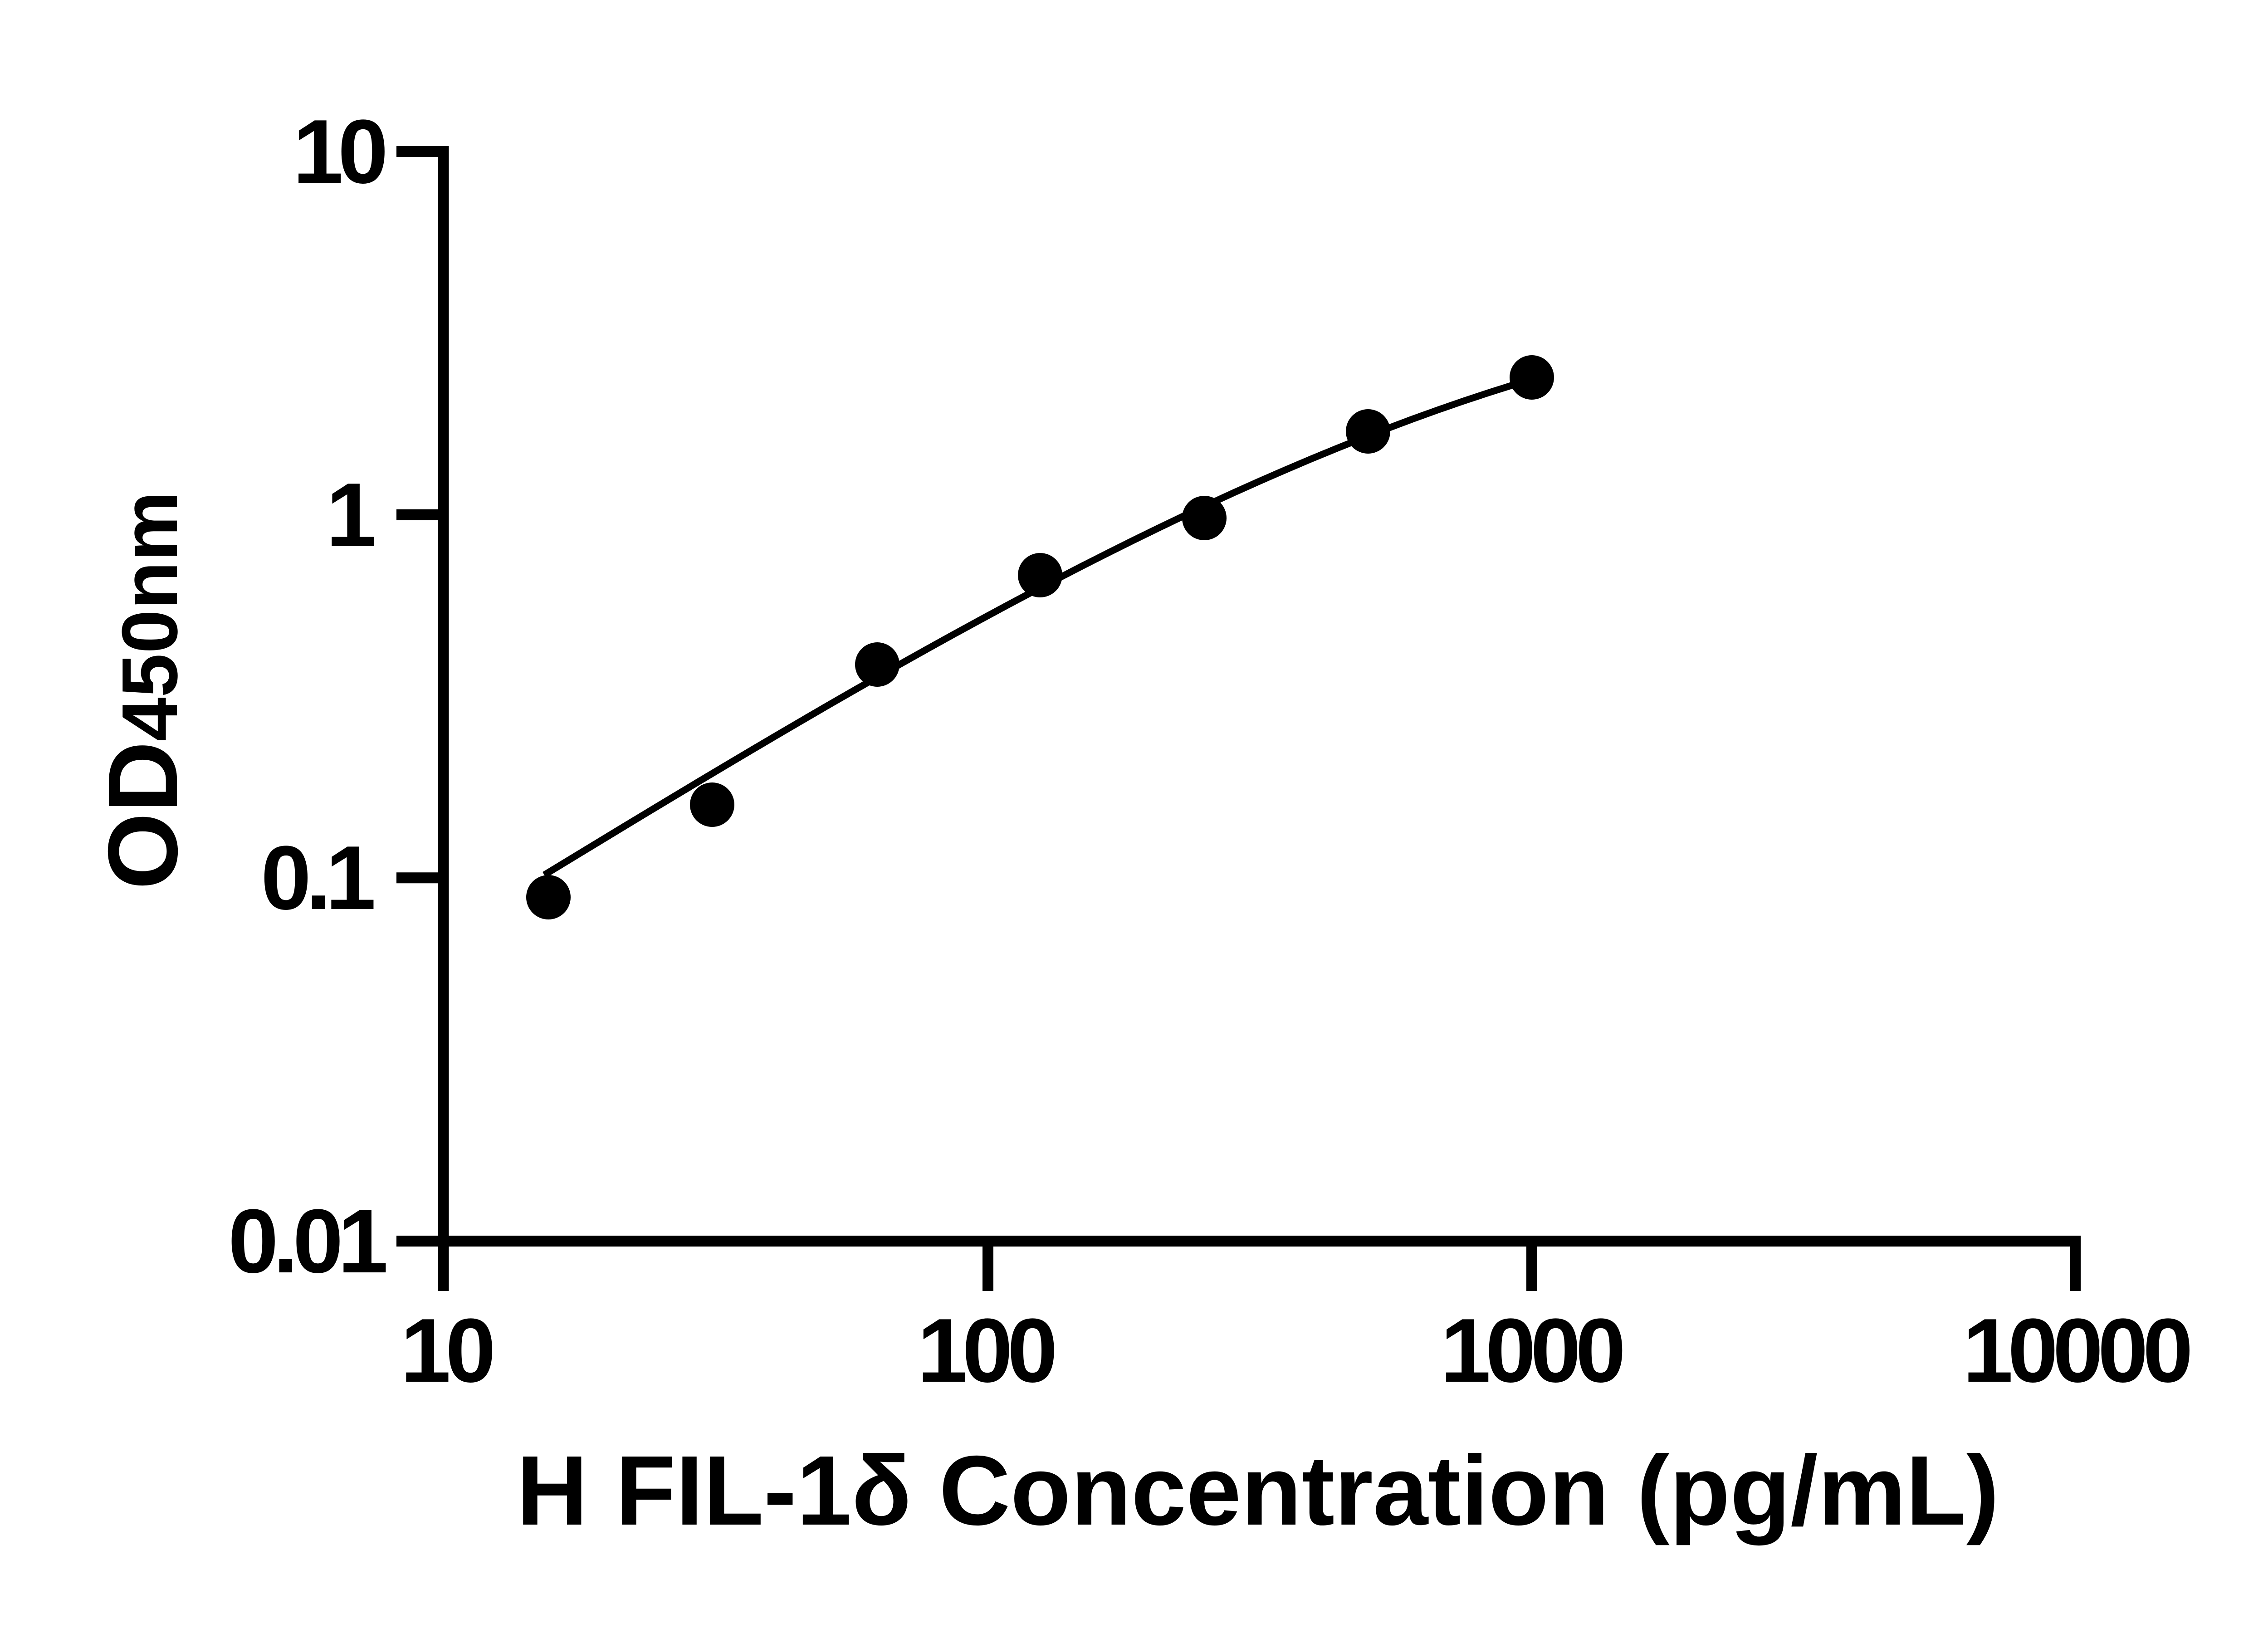  Describe the element at coordinates (2076, 1350) in the screenshot. I see `svg-text: 10000` at that location.